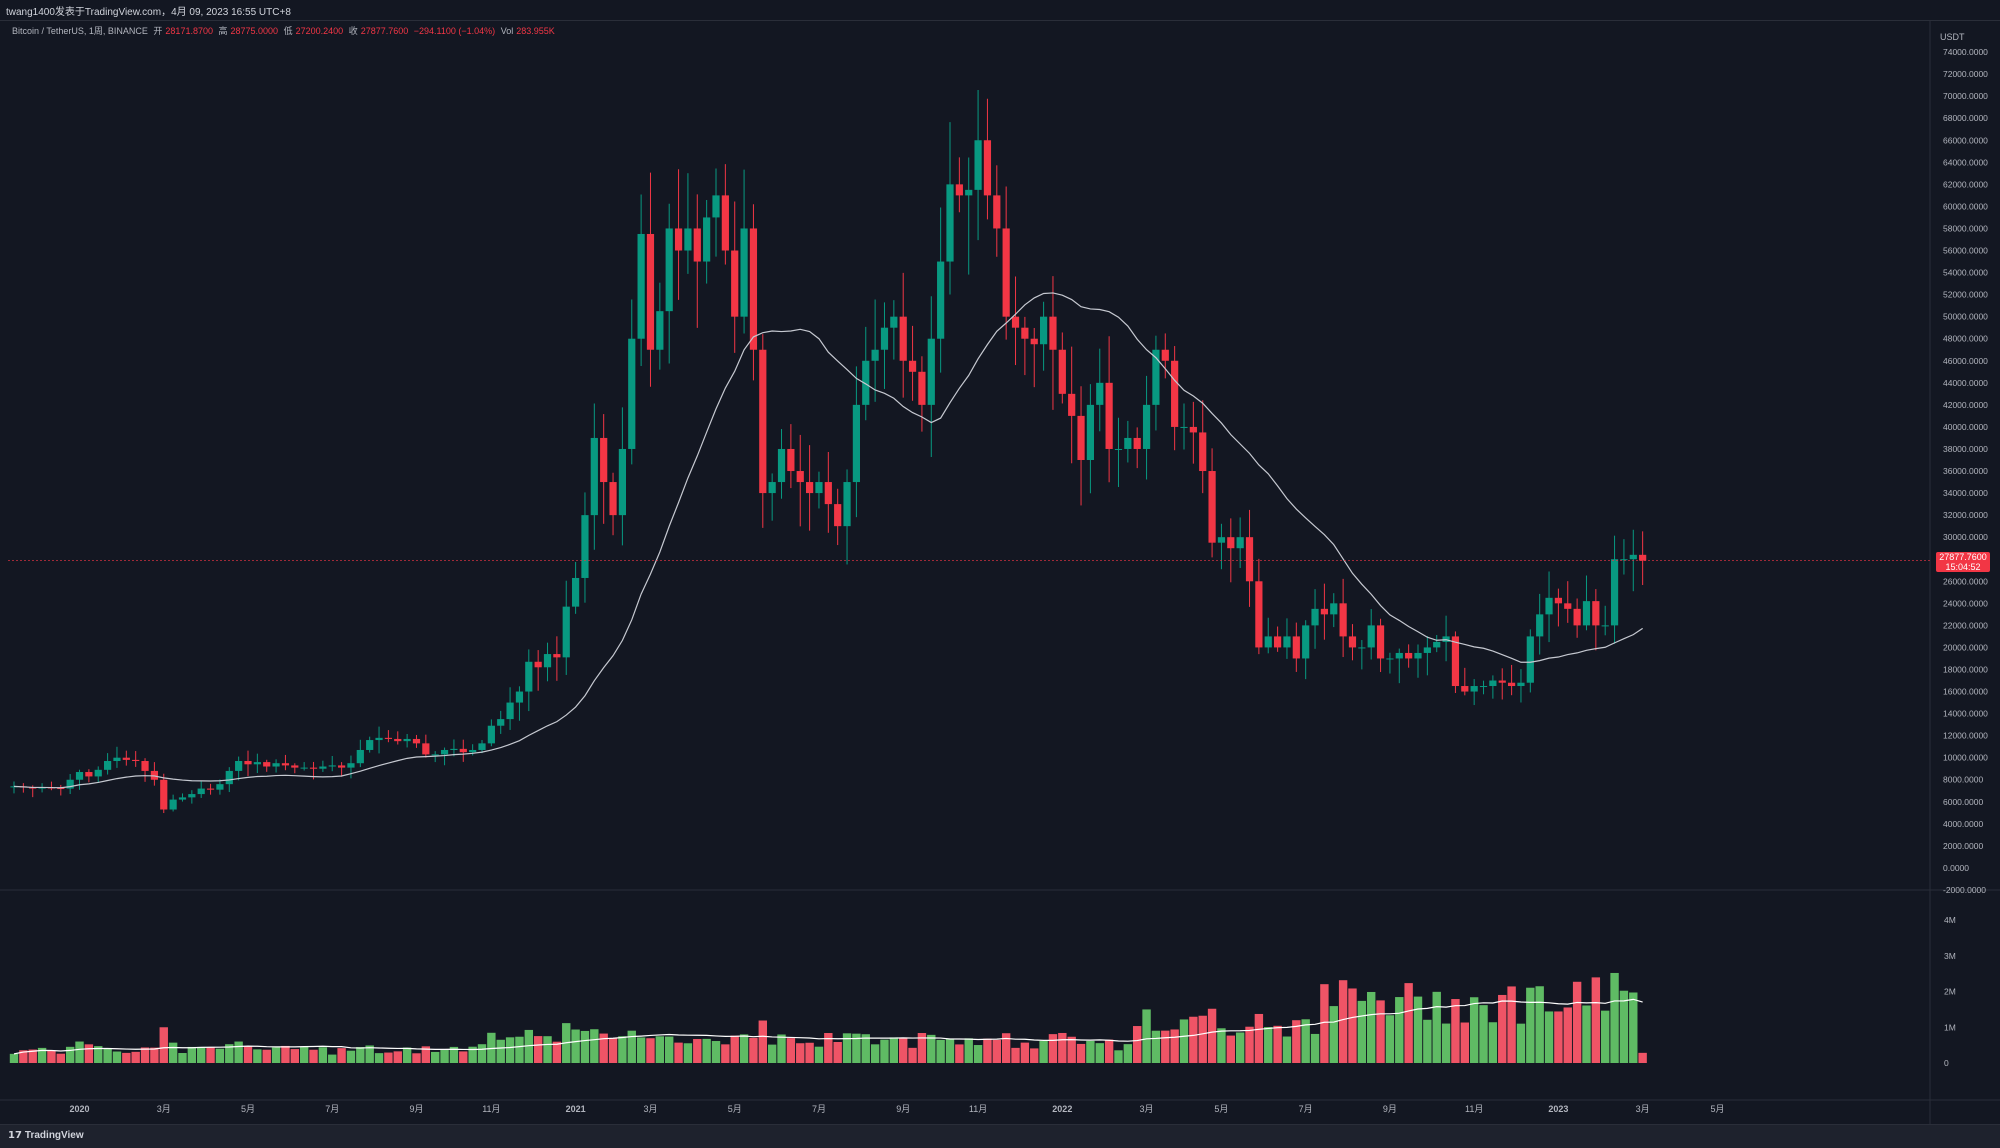 The image size is (2000, 1148). Describe the element at coordinates (80, 31) in the screenshot. I see `symbol-name: Bitcoin / TetherUS, 1周, BINANCE` at that location.